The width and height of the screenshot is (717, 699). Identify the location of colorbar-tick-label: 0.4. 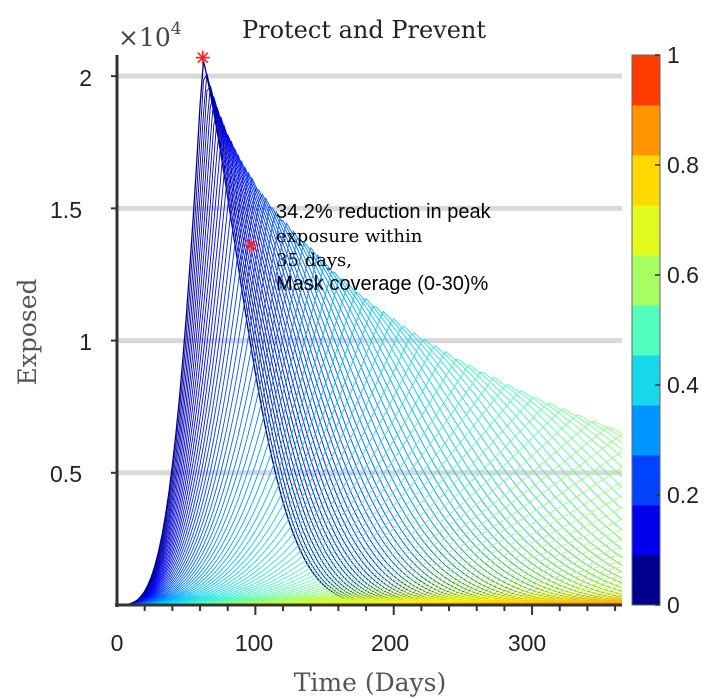
(683, 385).